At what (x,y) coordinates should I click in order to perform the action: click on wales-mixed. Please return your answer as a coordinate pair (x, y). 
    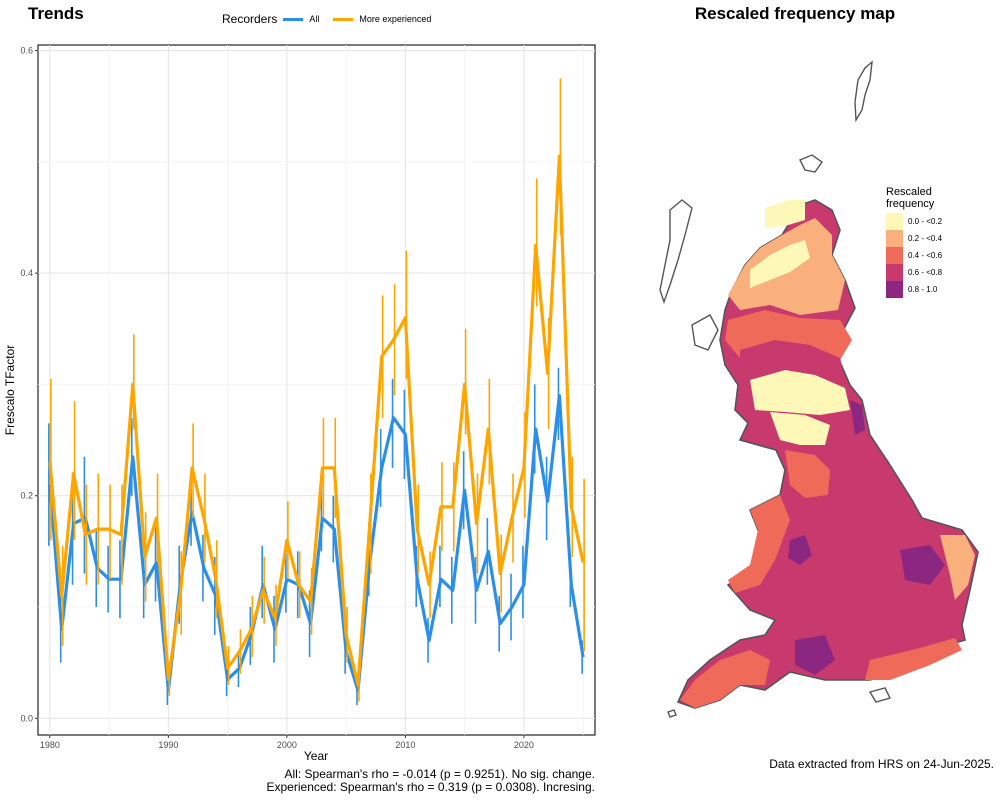
    Looking at the image, I should click on (759, 544).